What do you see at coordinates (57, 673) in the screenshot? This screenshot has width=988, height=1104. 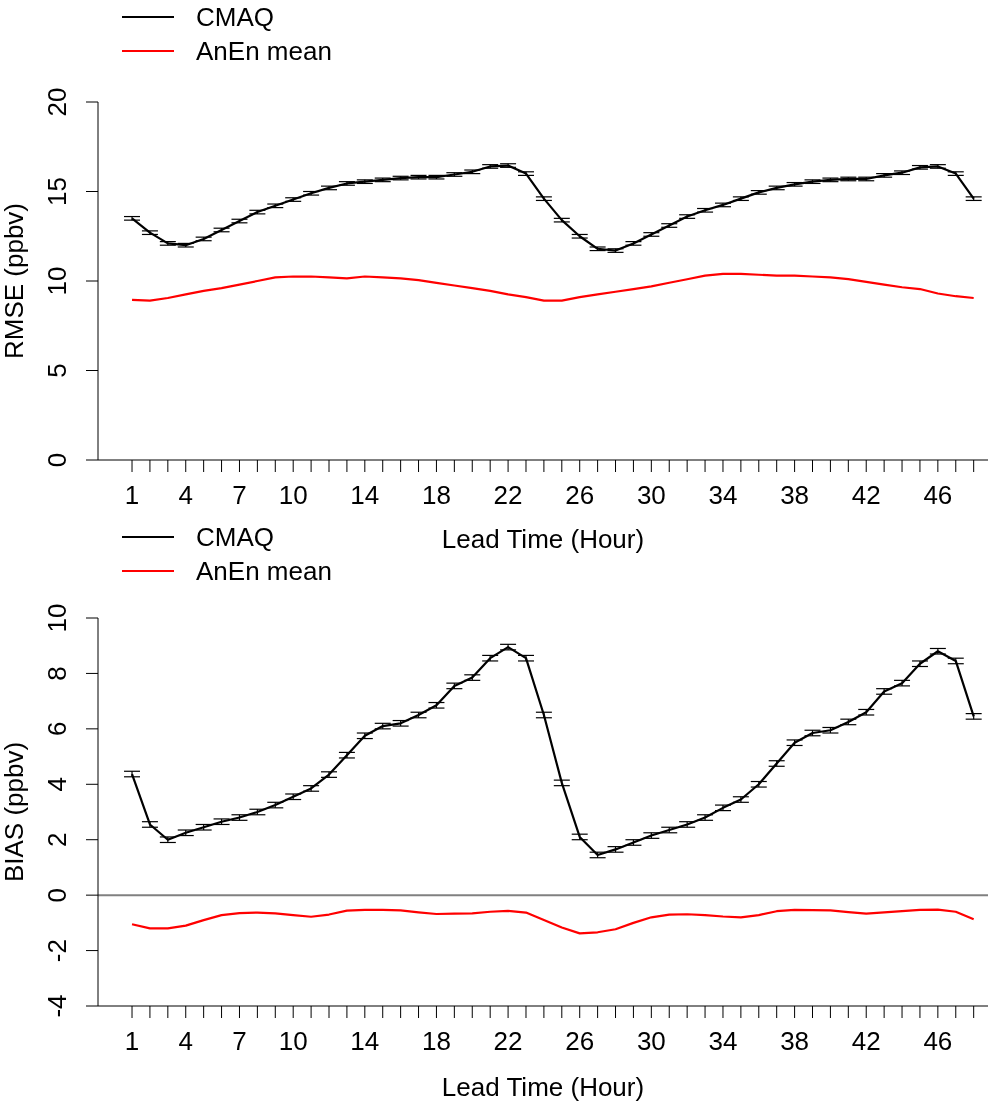 I see `y-tick-label: 8` at bounding box center [57, 673].